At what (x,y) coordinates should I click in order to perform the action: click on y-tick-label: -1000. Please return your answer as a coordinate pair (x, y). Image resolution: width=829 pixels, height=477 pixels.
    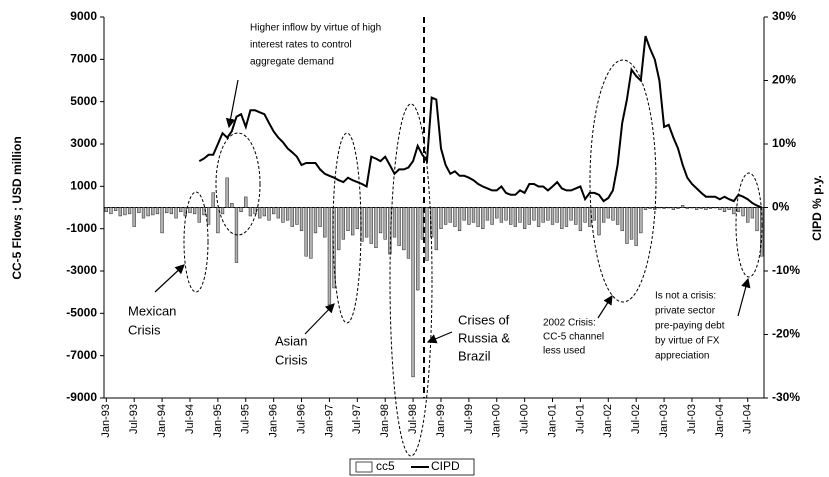
    Looking at the image, I should click on (81, 228).